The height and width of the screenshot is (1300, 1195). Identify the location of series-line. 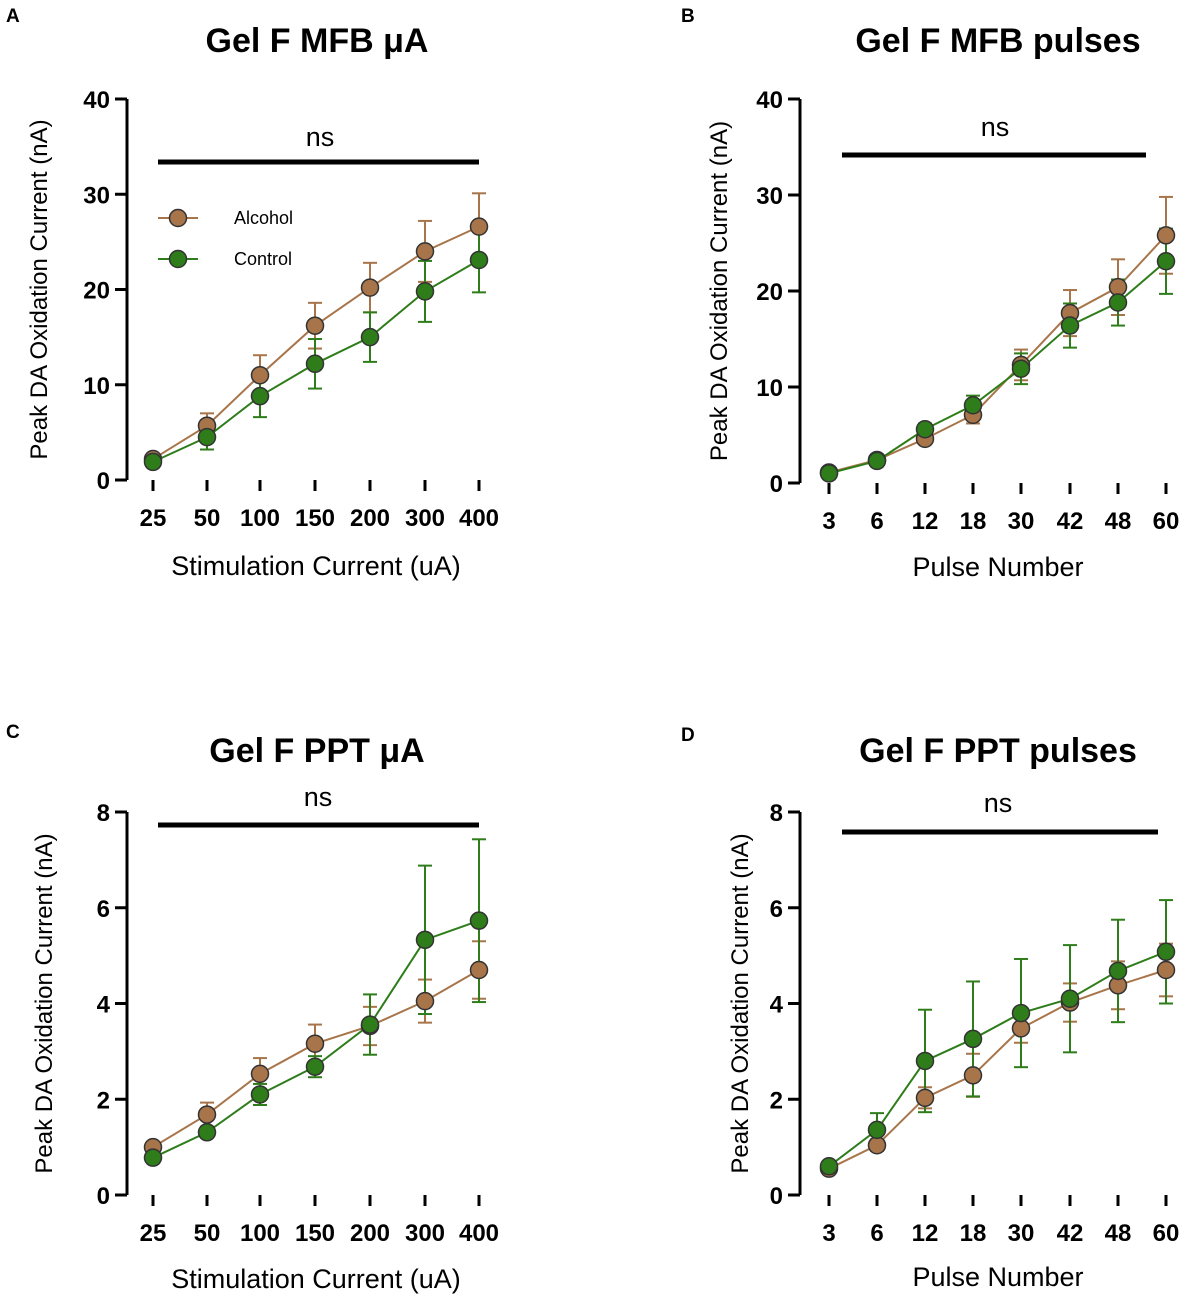
(997, 354).